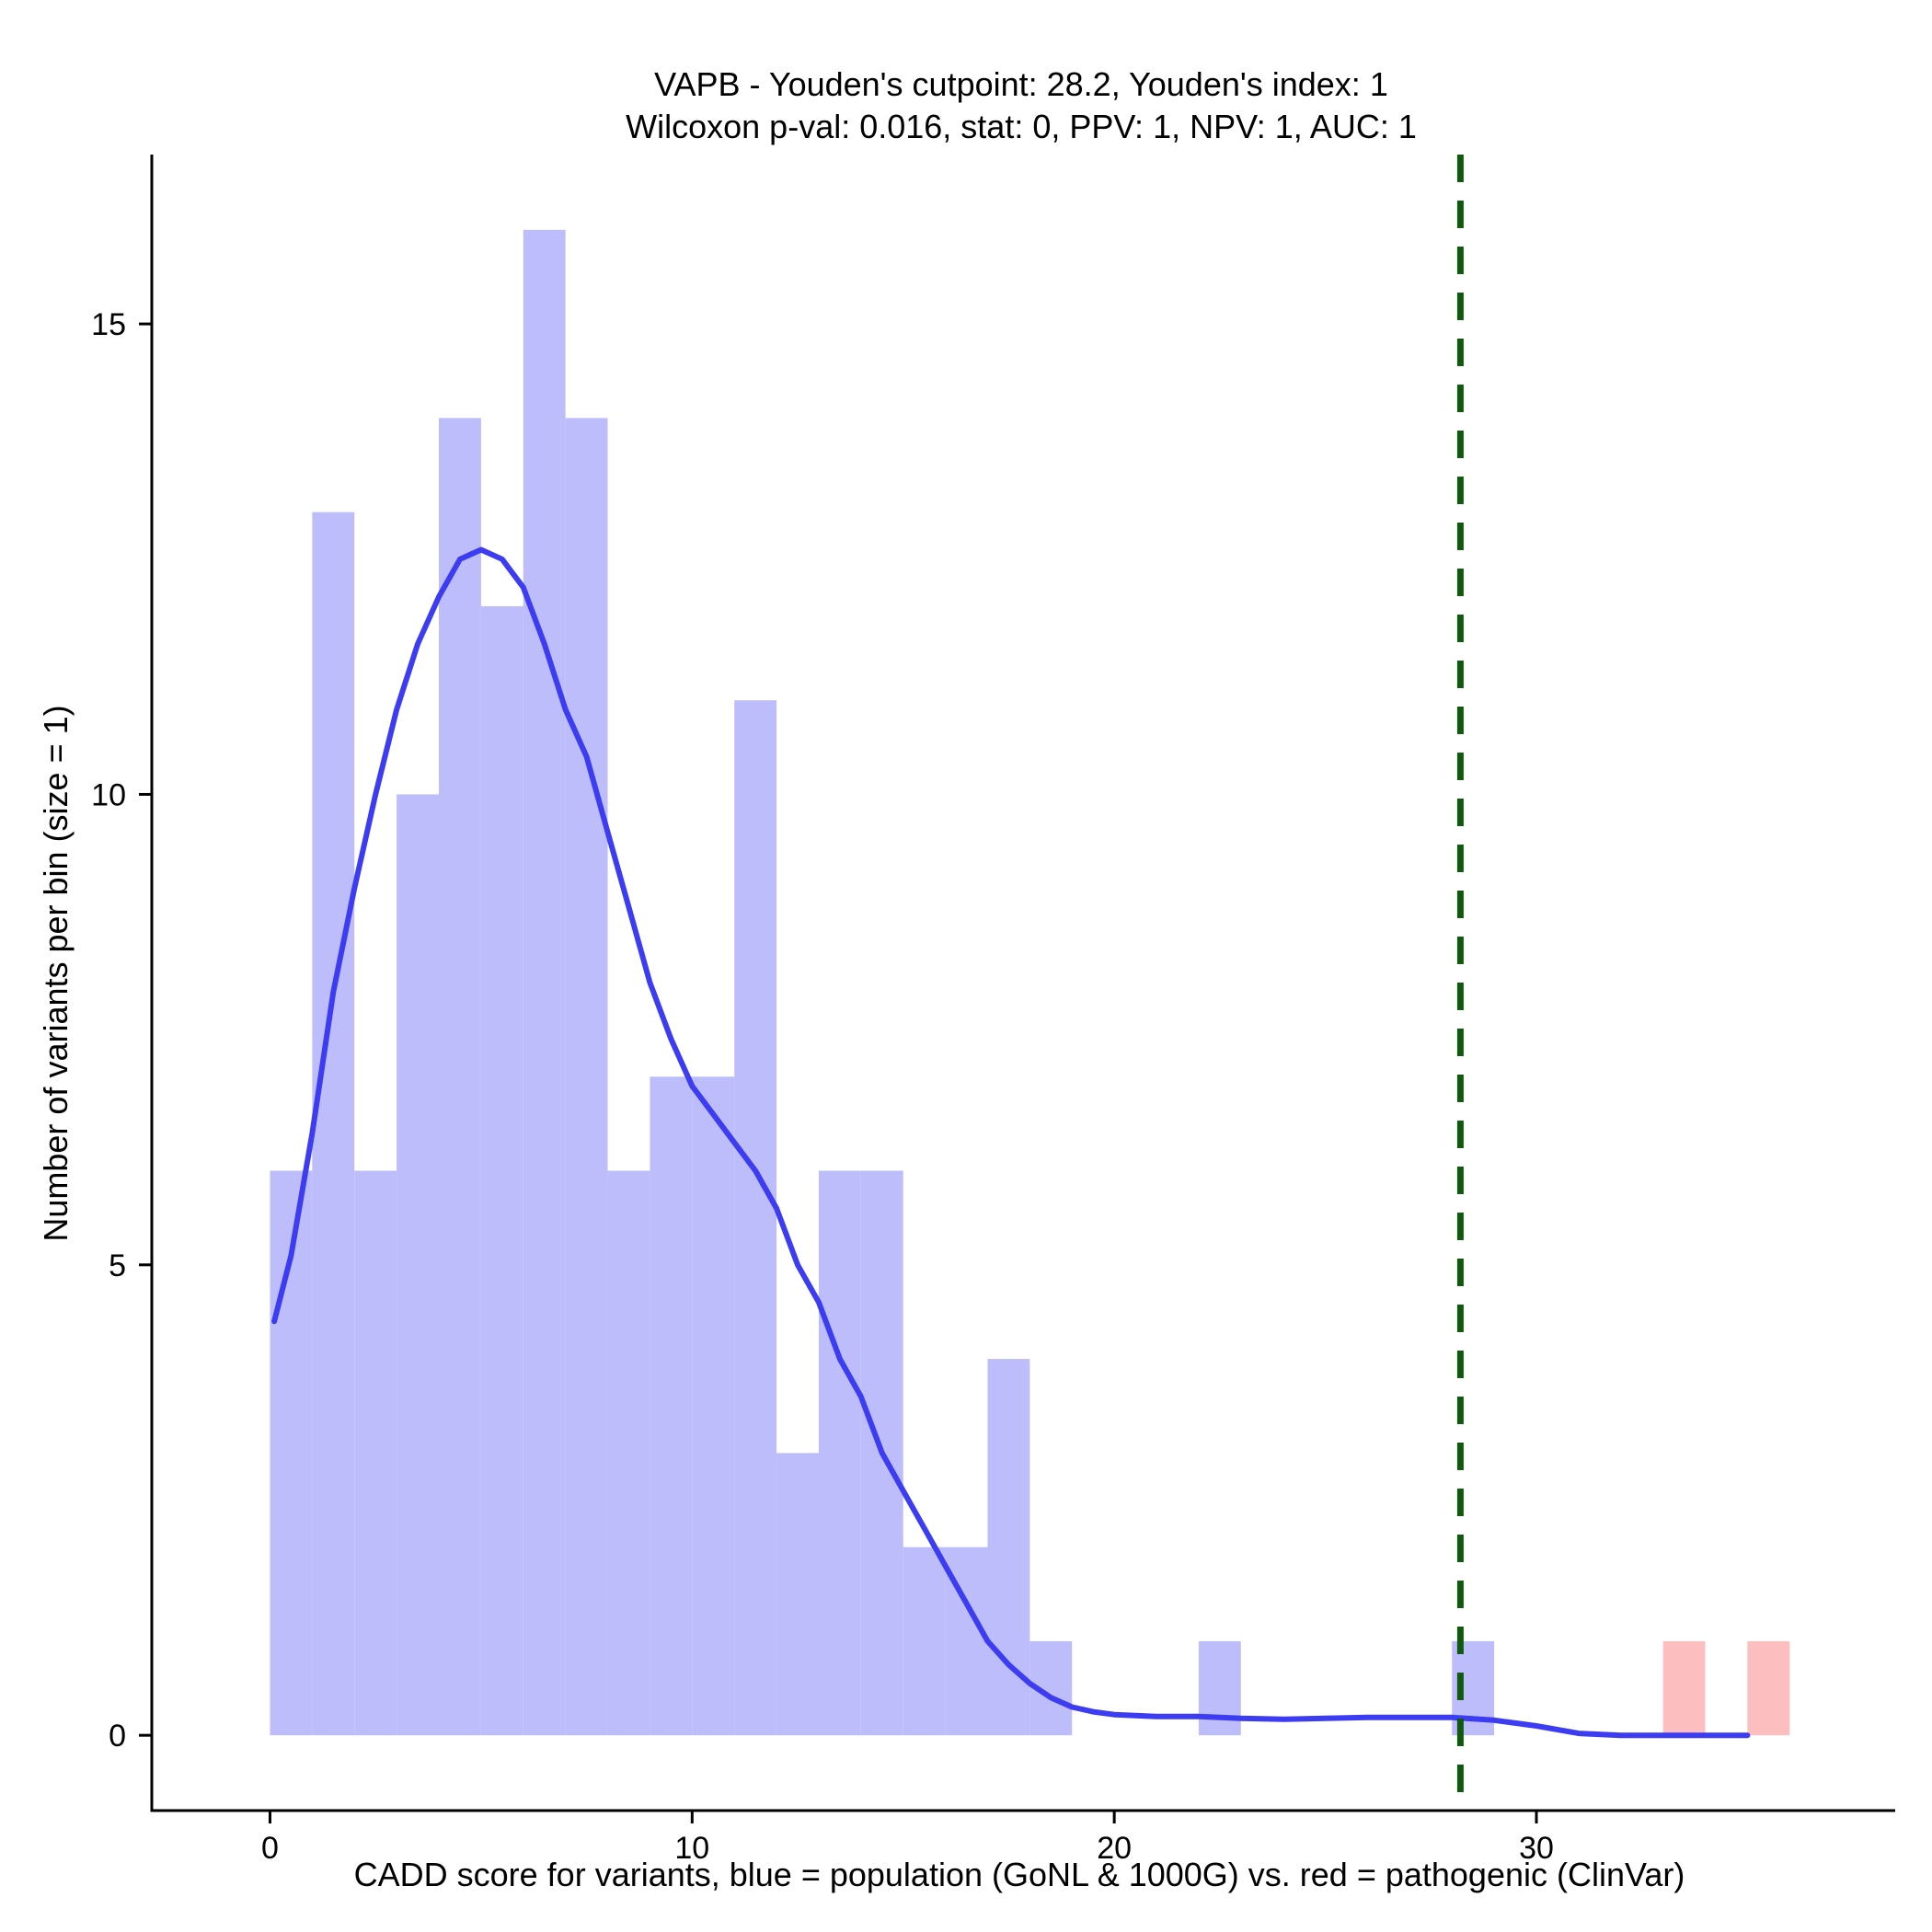 The height and width of the screenshot is (1932, 1932). Describe the element at coordinates (56, 973) in the screenshot. I see `y-axis-title: Number of variants per bin (size = 1)` at that location.